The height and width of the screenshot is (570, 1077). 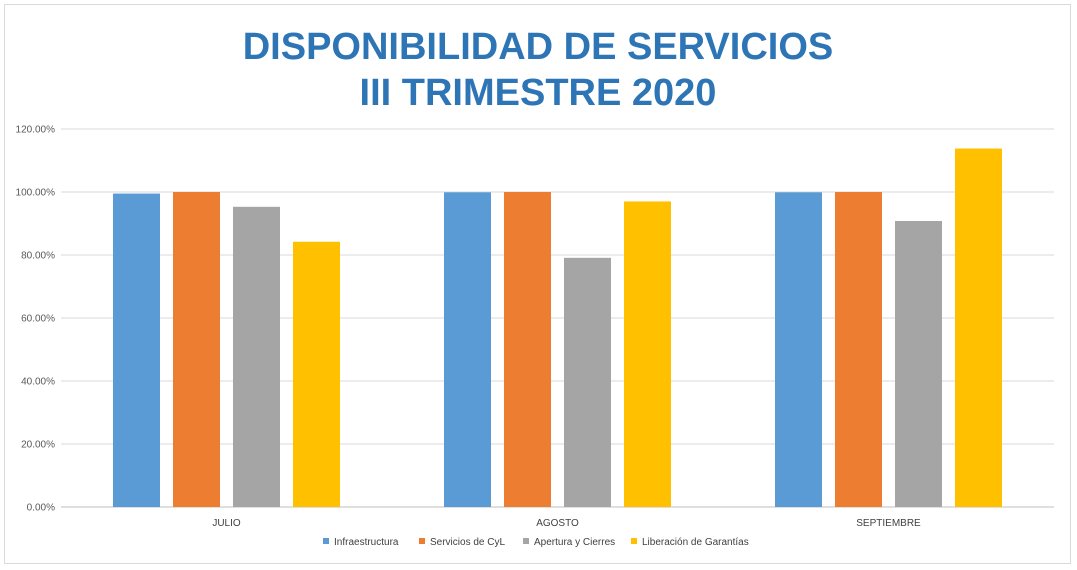 I want to click on legend-label: Liberación de Garantías, so click(x=695, y=542).